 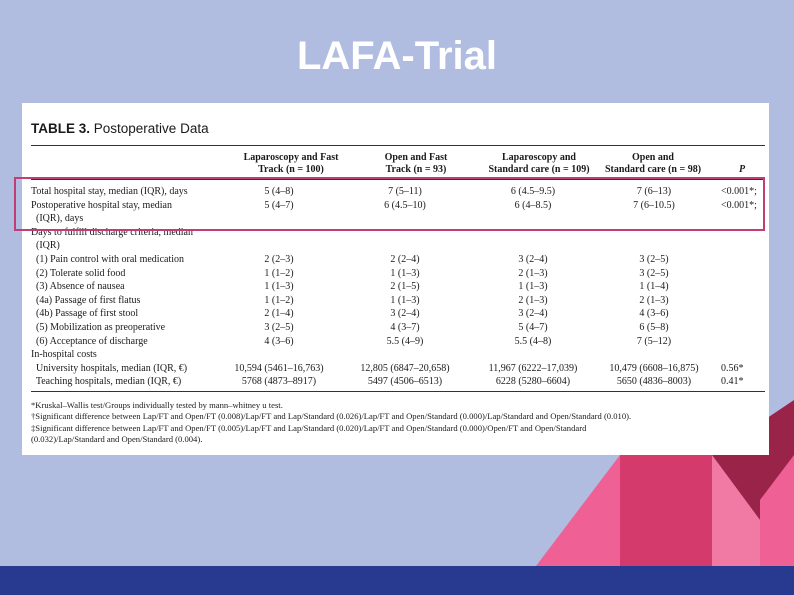 I want to click on table-cell: 12,805 (6847–20,658), so click(x=405, y=368).